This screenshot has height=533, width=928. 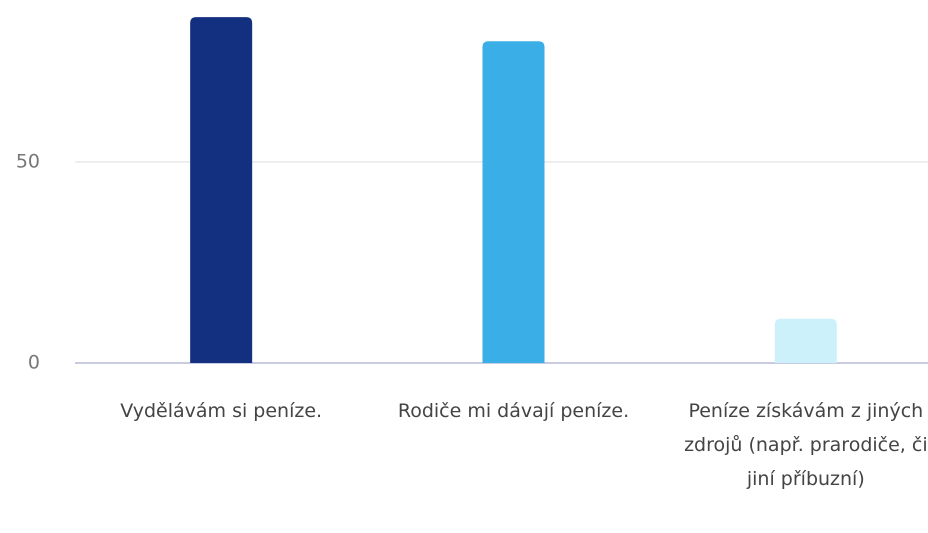 What do you see at coordinates (28, 161) in the screenshot?
I see `y-tick-label: 50` at bounding box center [28, 161].